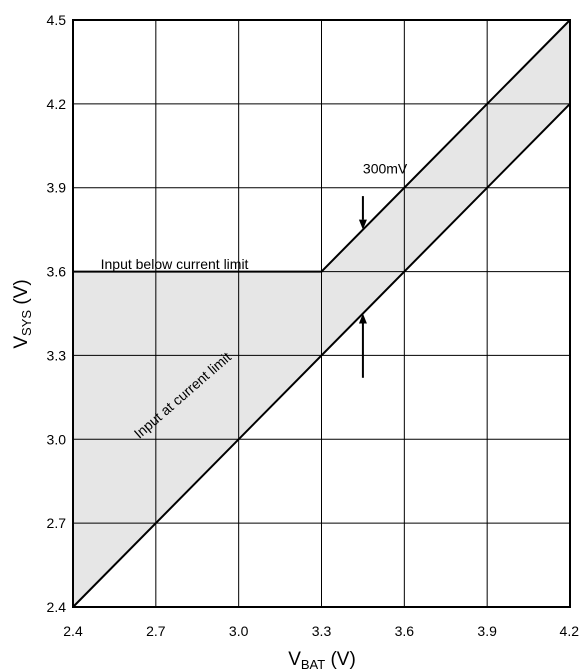 The height and width of the screenshot is (671, 579). I want to click on x-tick-label: 3.3, so click(322, 631).